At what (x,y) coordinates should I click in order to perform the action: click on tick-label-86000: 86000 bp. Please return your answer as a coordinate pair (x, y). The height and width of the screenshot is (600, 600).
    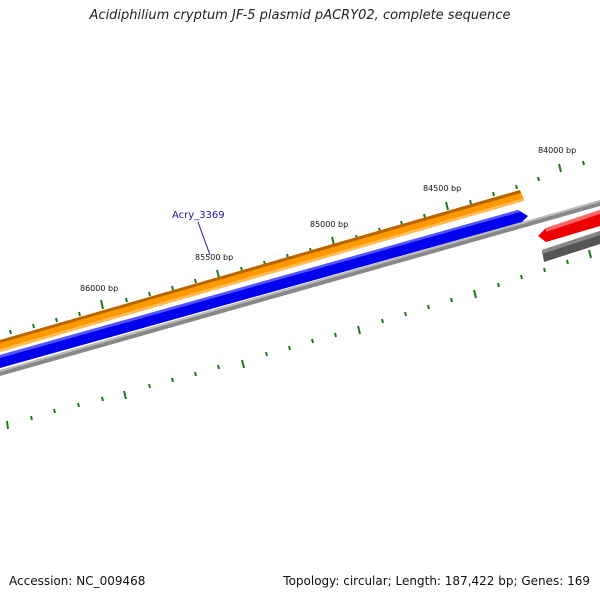
    Looking at the image, I should click on (99, 288).